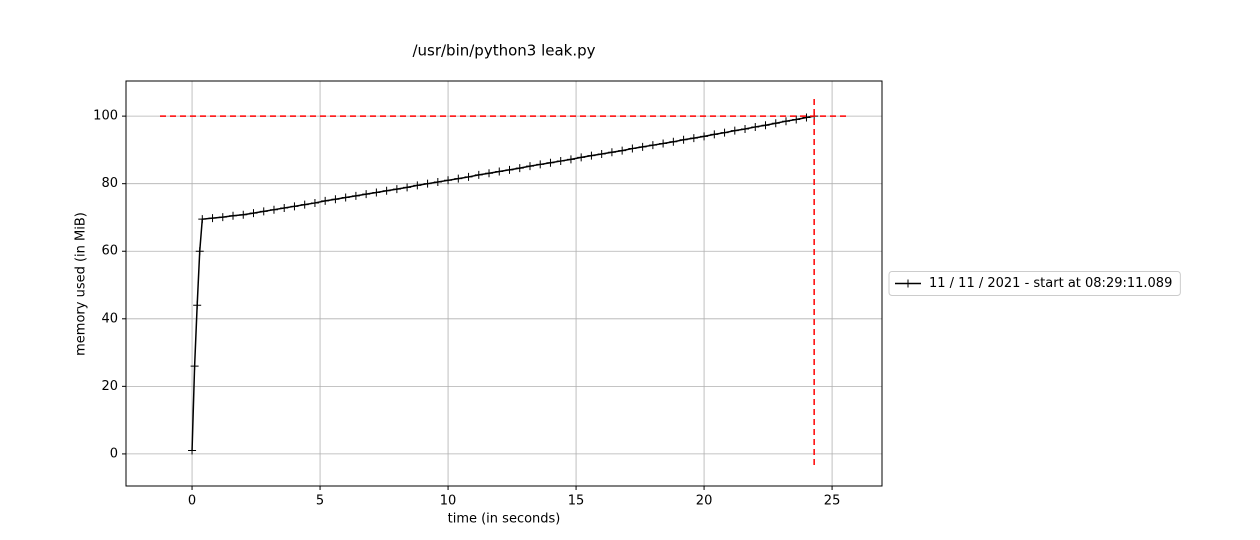  Describe the element at coordinates (448, 501) in the screenshot. I see `x-tick-label: 10` at that location.